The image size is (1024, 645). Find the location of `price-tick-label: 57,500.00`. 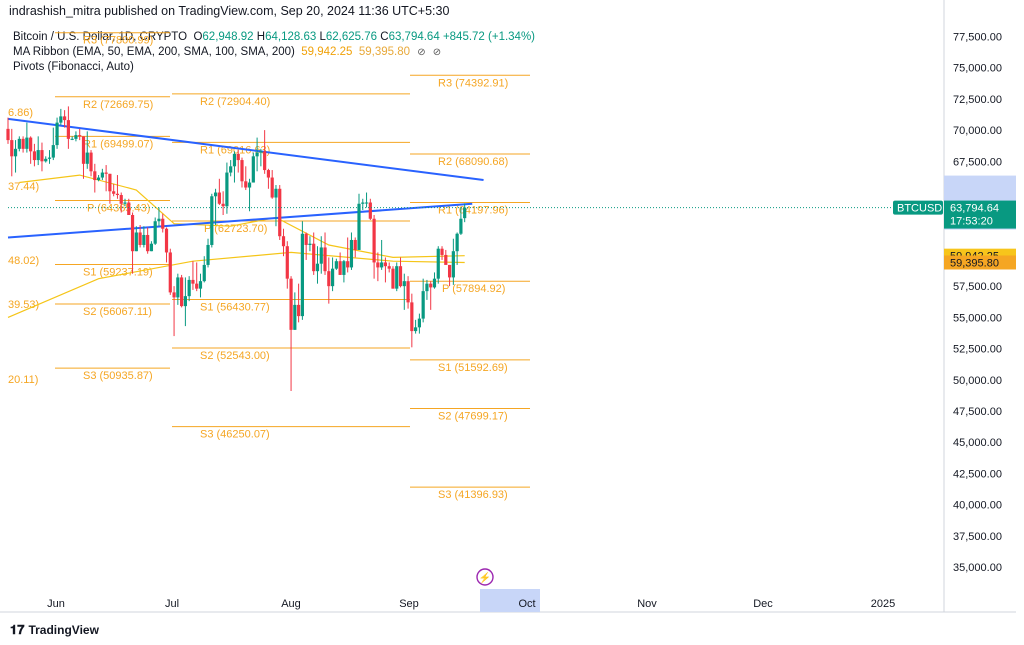

price-tick-label: 57,500.00 is located at coordinates (977, 287).